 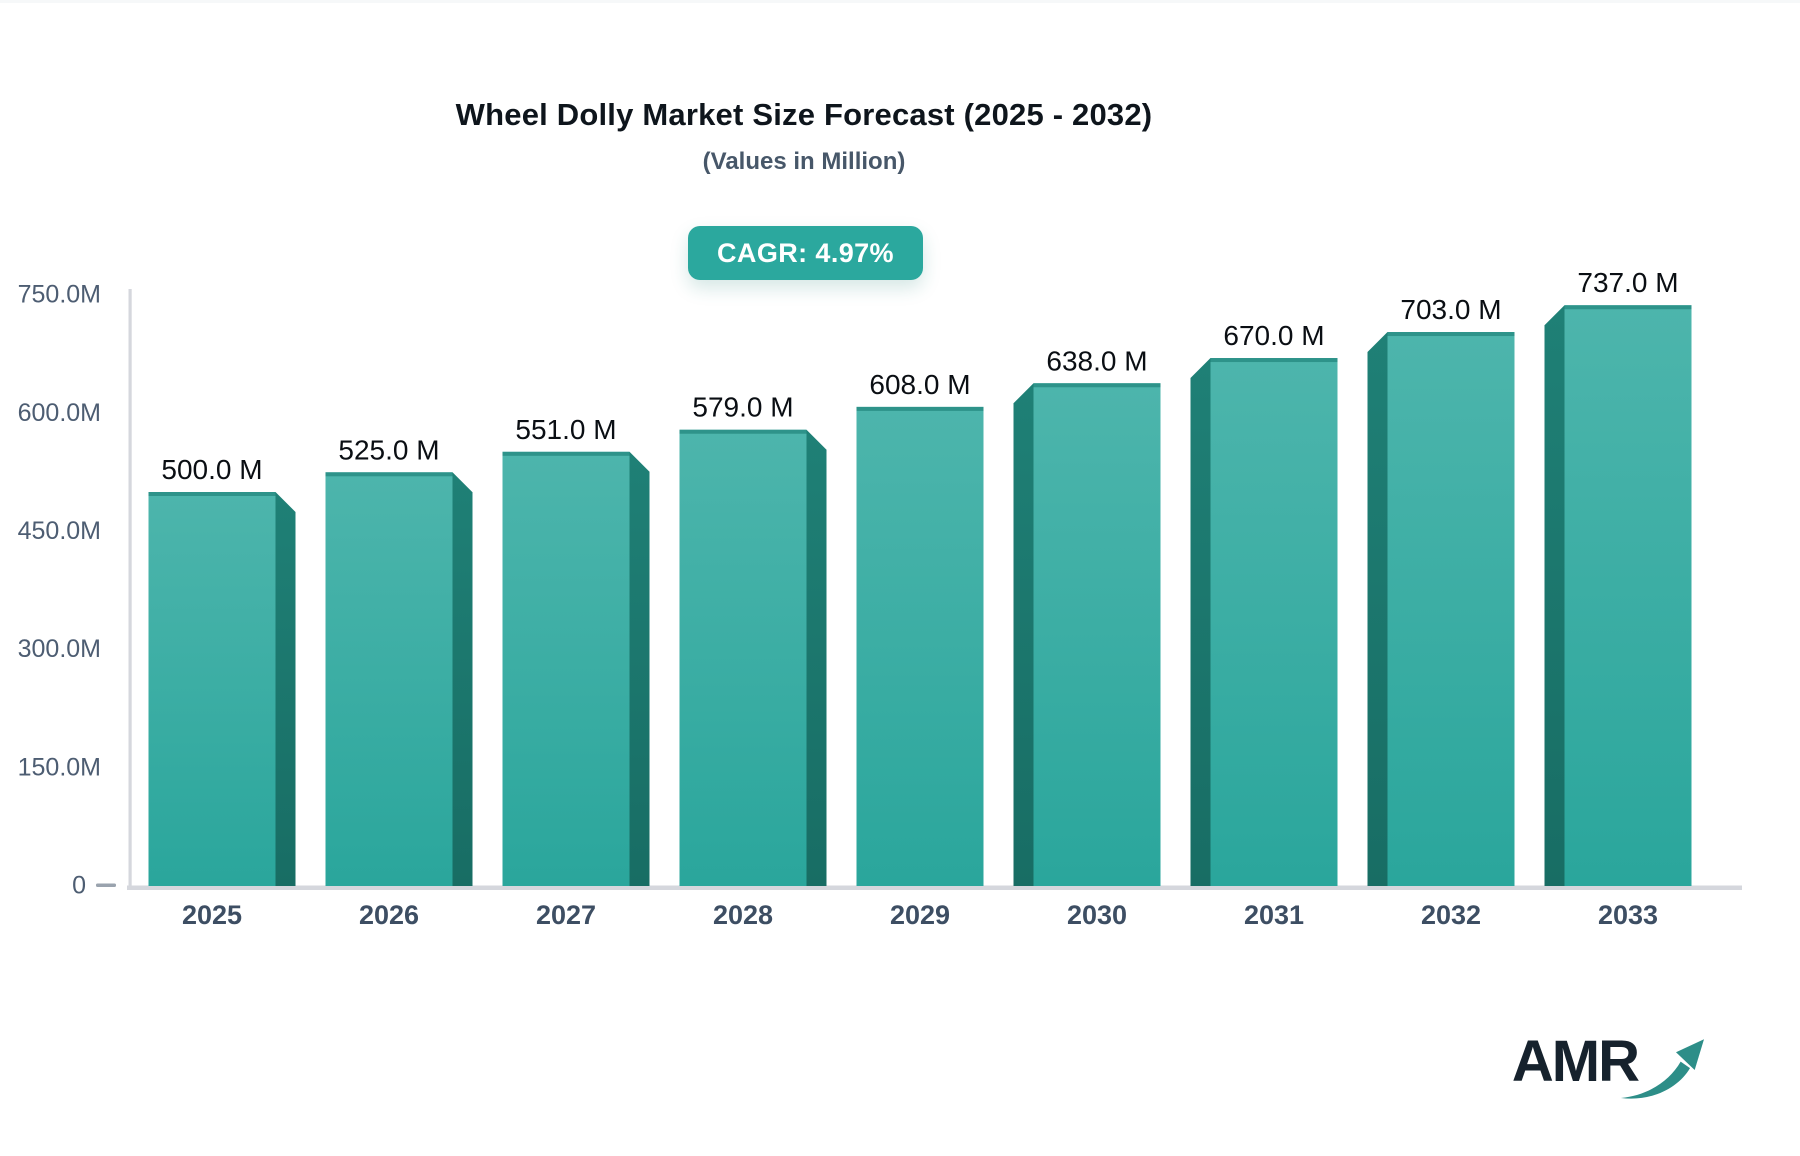 I want to click on cagr-badge-label: CAGR: 4.97%, so click(x=805, y=252).